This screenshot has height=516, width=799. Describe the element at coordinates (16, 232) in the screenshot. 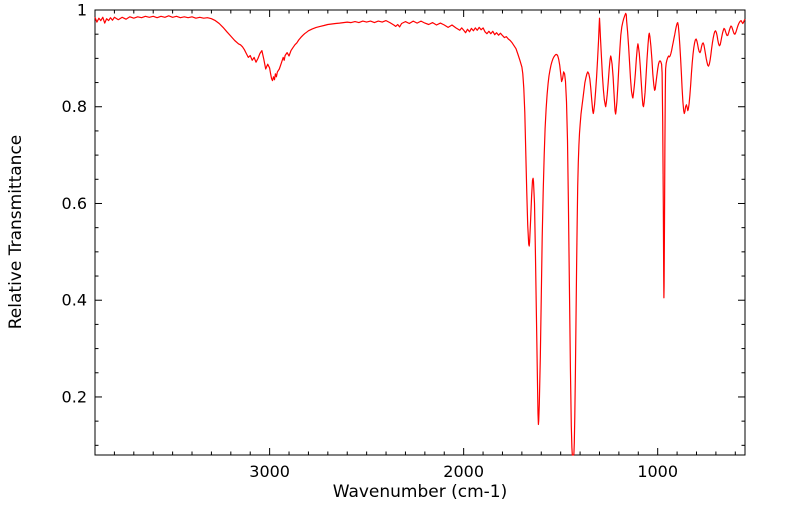

I see `y-axis-label: Relative Transmittance` at that location.